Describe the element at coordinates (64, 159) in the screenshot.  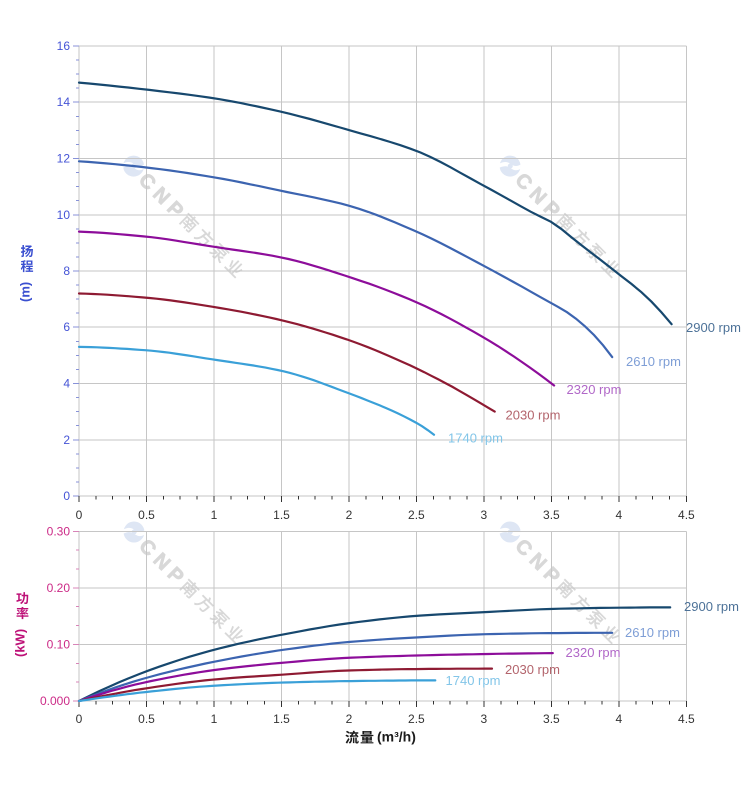
I see `svg-text: 12` at that location.